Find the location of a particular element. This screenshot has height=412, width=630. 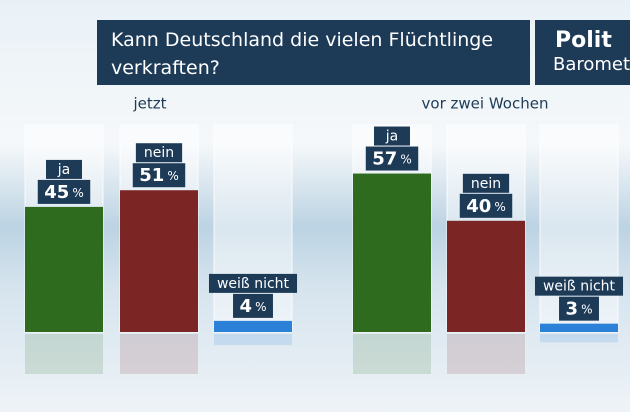

logo-text: Polit is located at coordinates (583, 40).